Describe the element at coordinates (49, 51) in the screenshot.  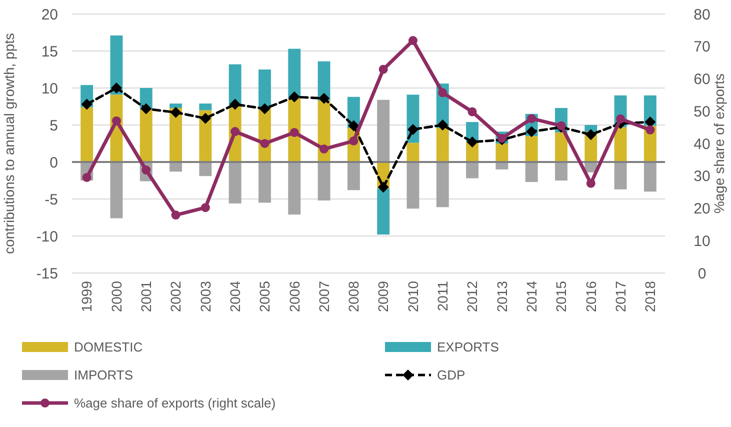
I see `y-tick-label: 15` at that location.